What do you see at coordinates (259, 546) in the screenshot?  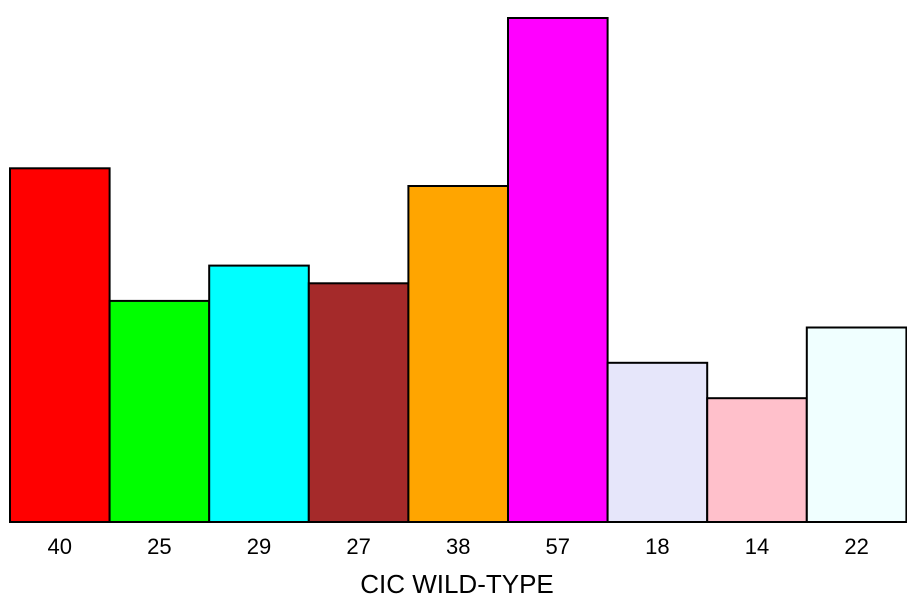 I see `x-tick-label-3: 29` at bounding box center [259, 546].